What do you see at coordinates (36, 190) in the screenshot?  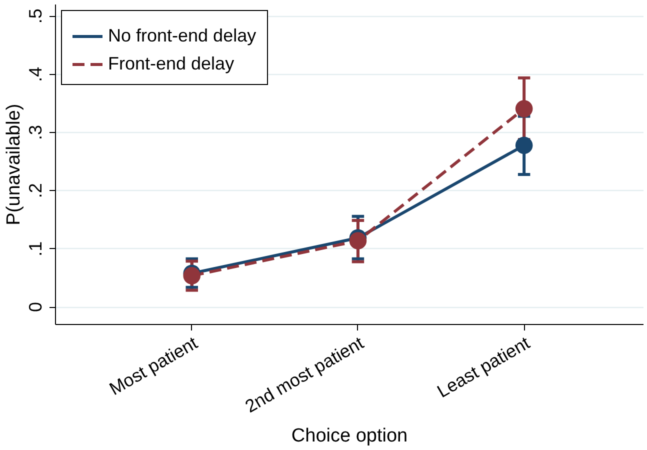 I see `y-tick-label: .2` at bounding box center [36, 190].